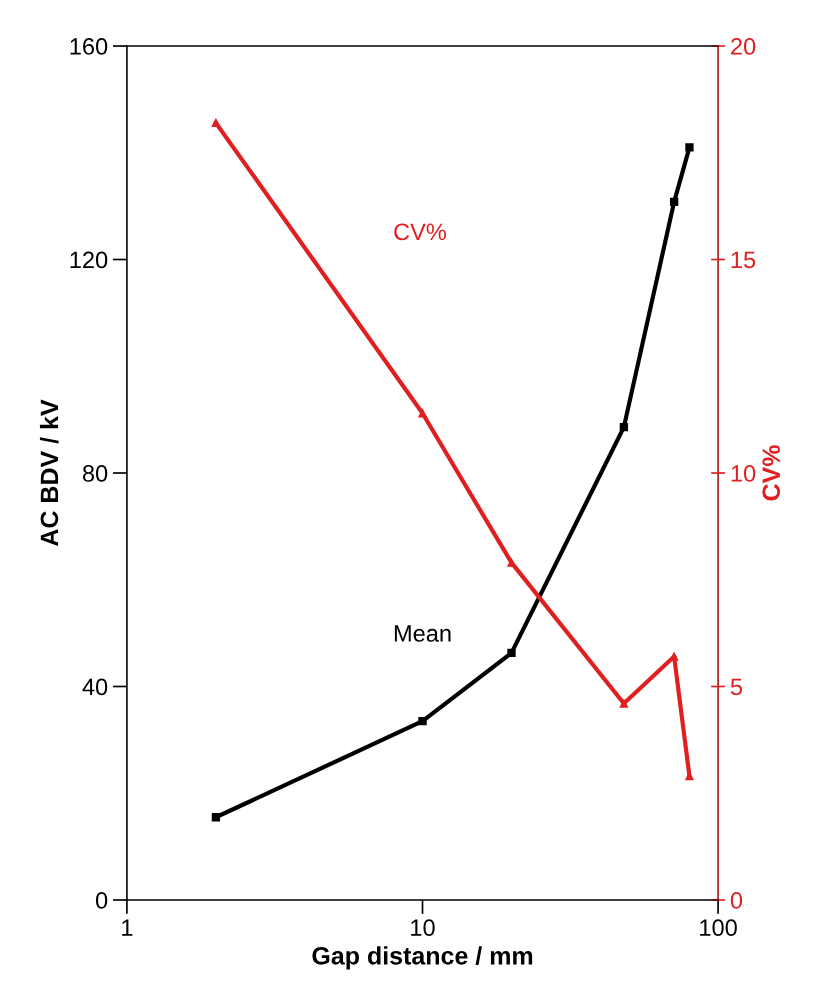 Image resolution: width=835 pixels, height=1005 pixels. What do you see at coordinates (89, 46) in the screenshot?
I see `y-tick-label: 160` at bounding box center [89, 46].